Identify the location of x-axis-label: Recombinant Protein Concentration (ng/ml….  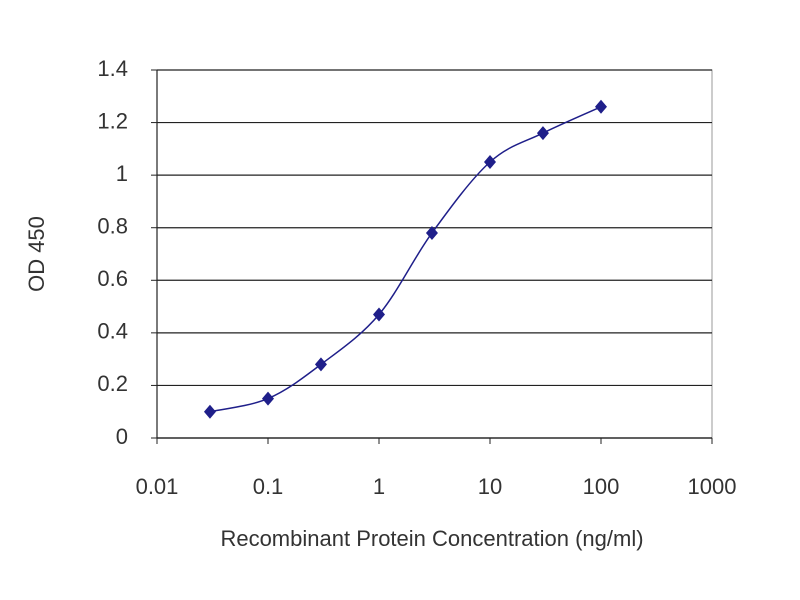
(431, 538).